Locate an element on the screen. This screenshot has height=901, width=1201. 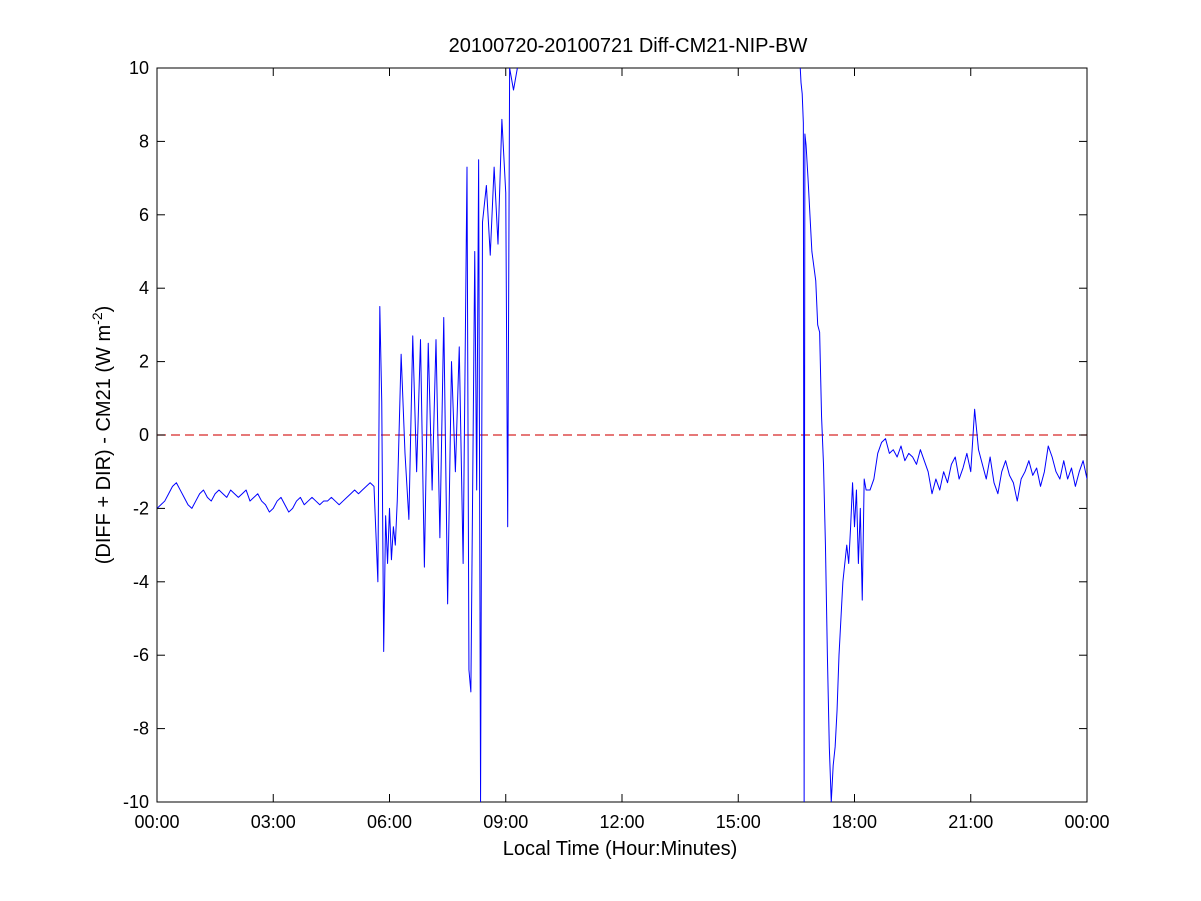
y-tick-label: -6 is located at coordinates (141, 655).